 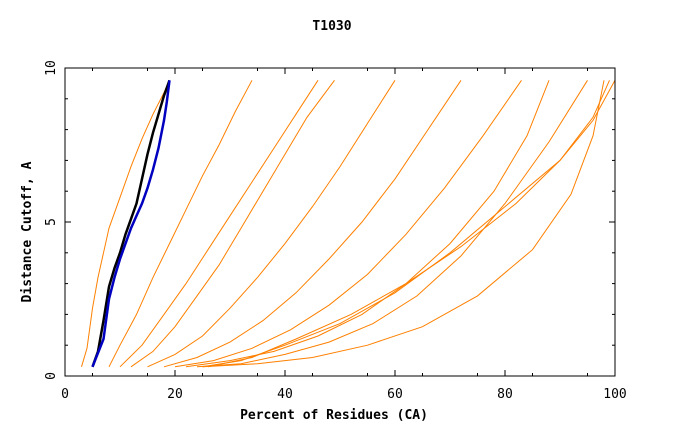 I want to click on chart-title: T1030, so click(x=331, y=26).